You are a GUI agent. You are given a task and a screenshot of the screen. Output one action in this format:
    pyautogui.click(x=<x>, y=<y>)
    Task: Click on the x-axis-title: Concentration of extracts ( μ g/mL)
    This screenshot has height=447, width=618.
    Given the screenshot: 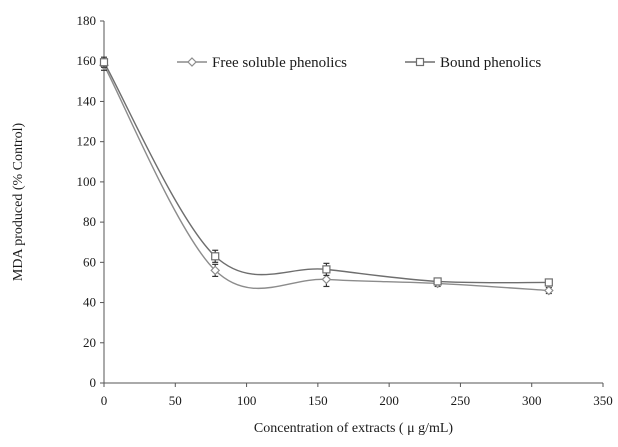 What is the action you would take?
    pyautogui.click(x=354, y=428)
    